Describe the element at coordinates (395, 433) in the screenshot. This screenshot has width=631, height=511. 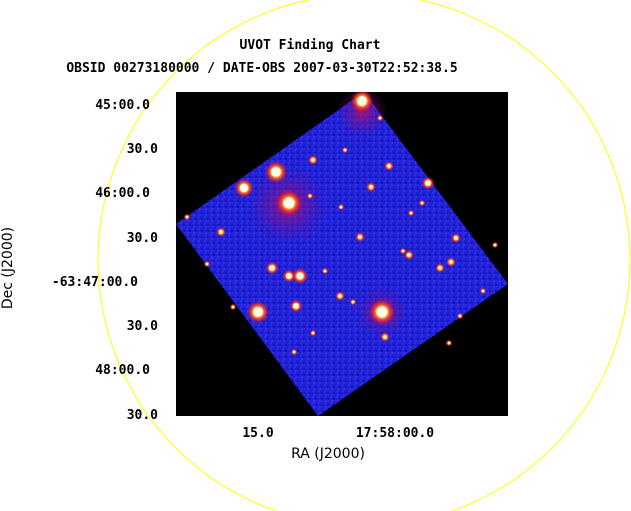
I see `x-tick: 17:58:00.0` at that location.